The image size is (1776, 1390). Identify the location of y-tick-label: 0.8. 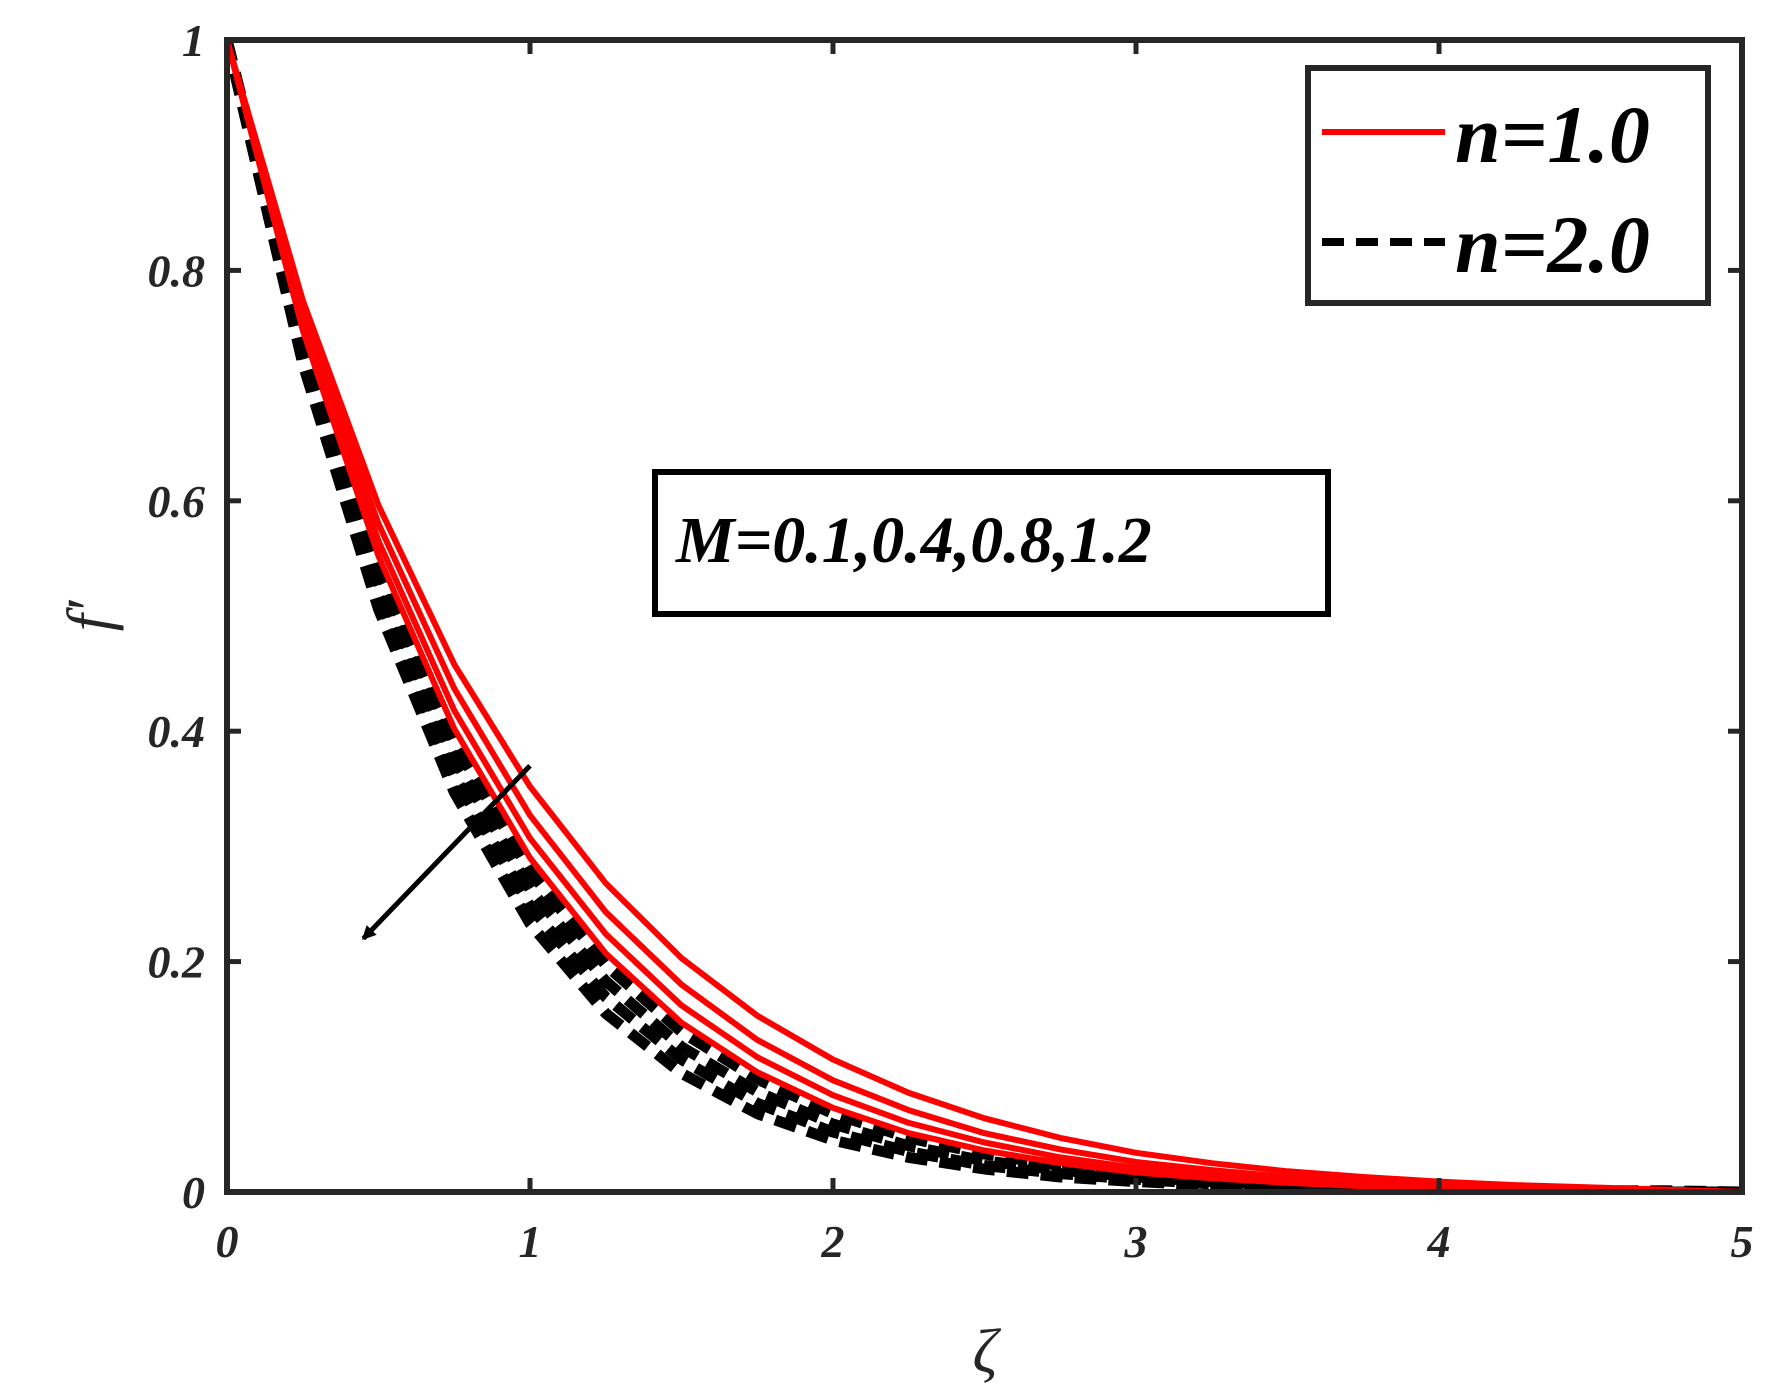
(177, 270).